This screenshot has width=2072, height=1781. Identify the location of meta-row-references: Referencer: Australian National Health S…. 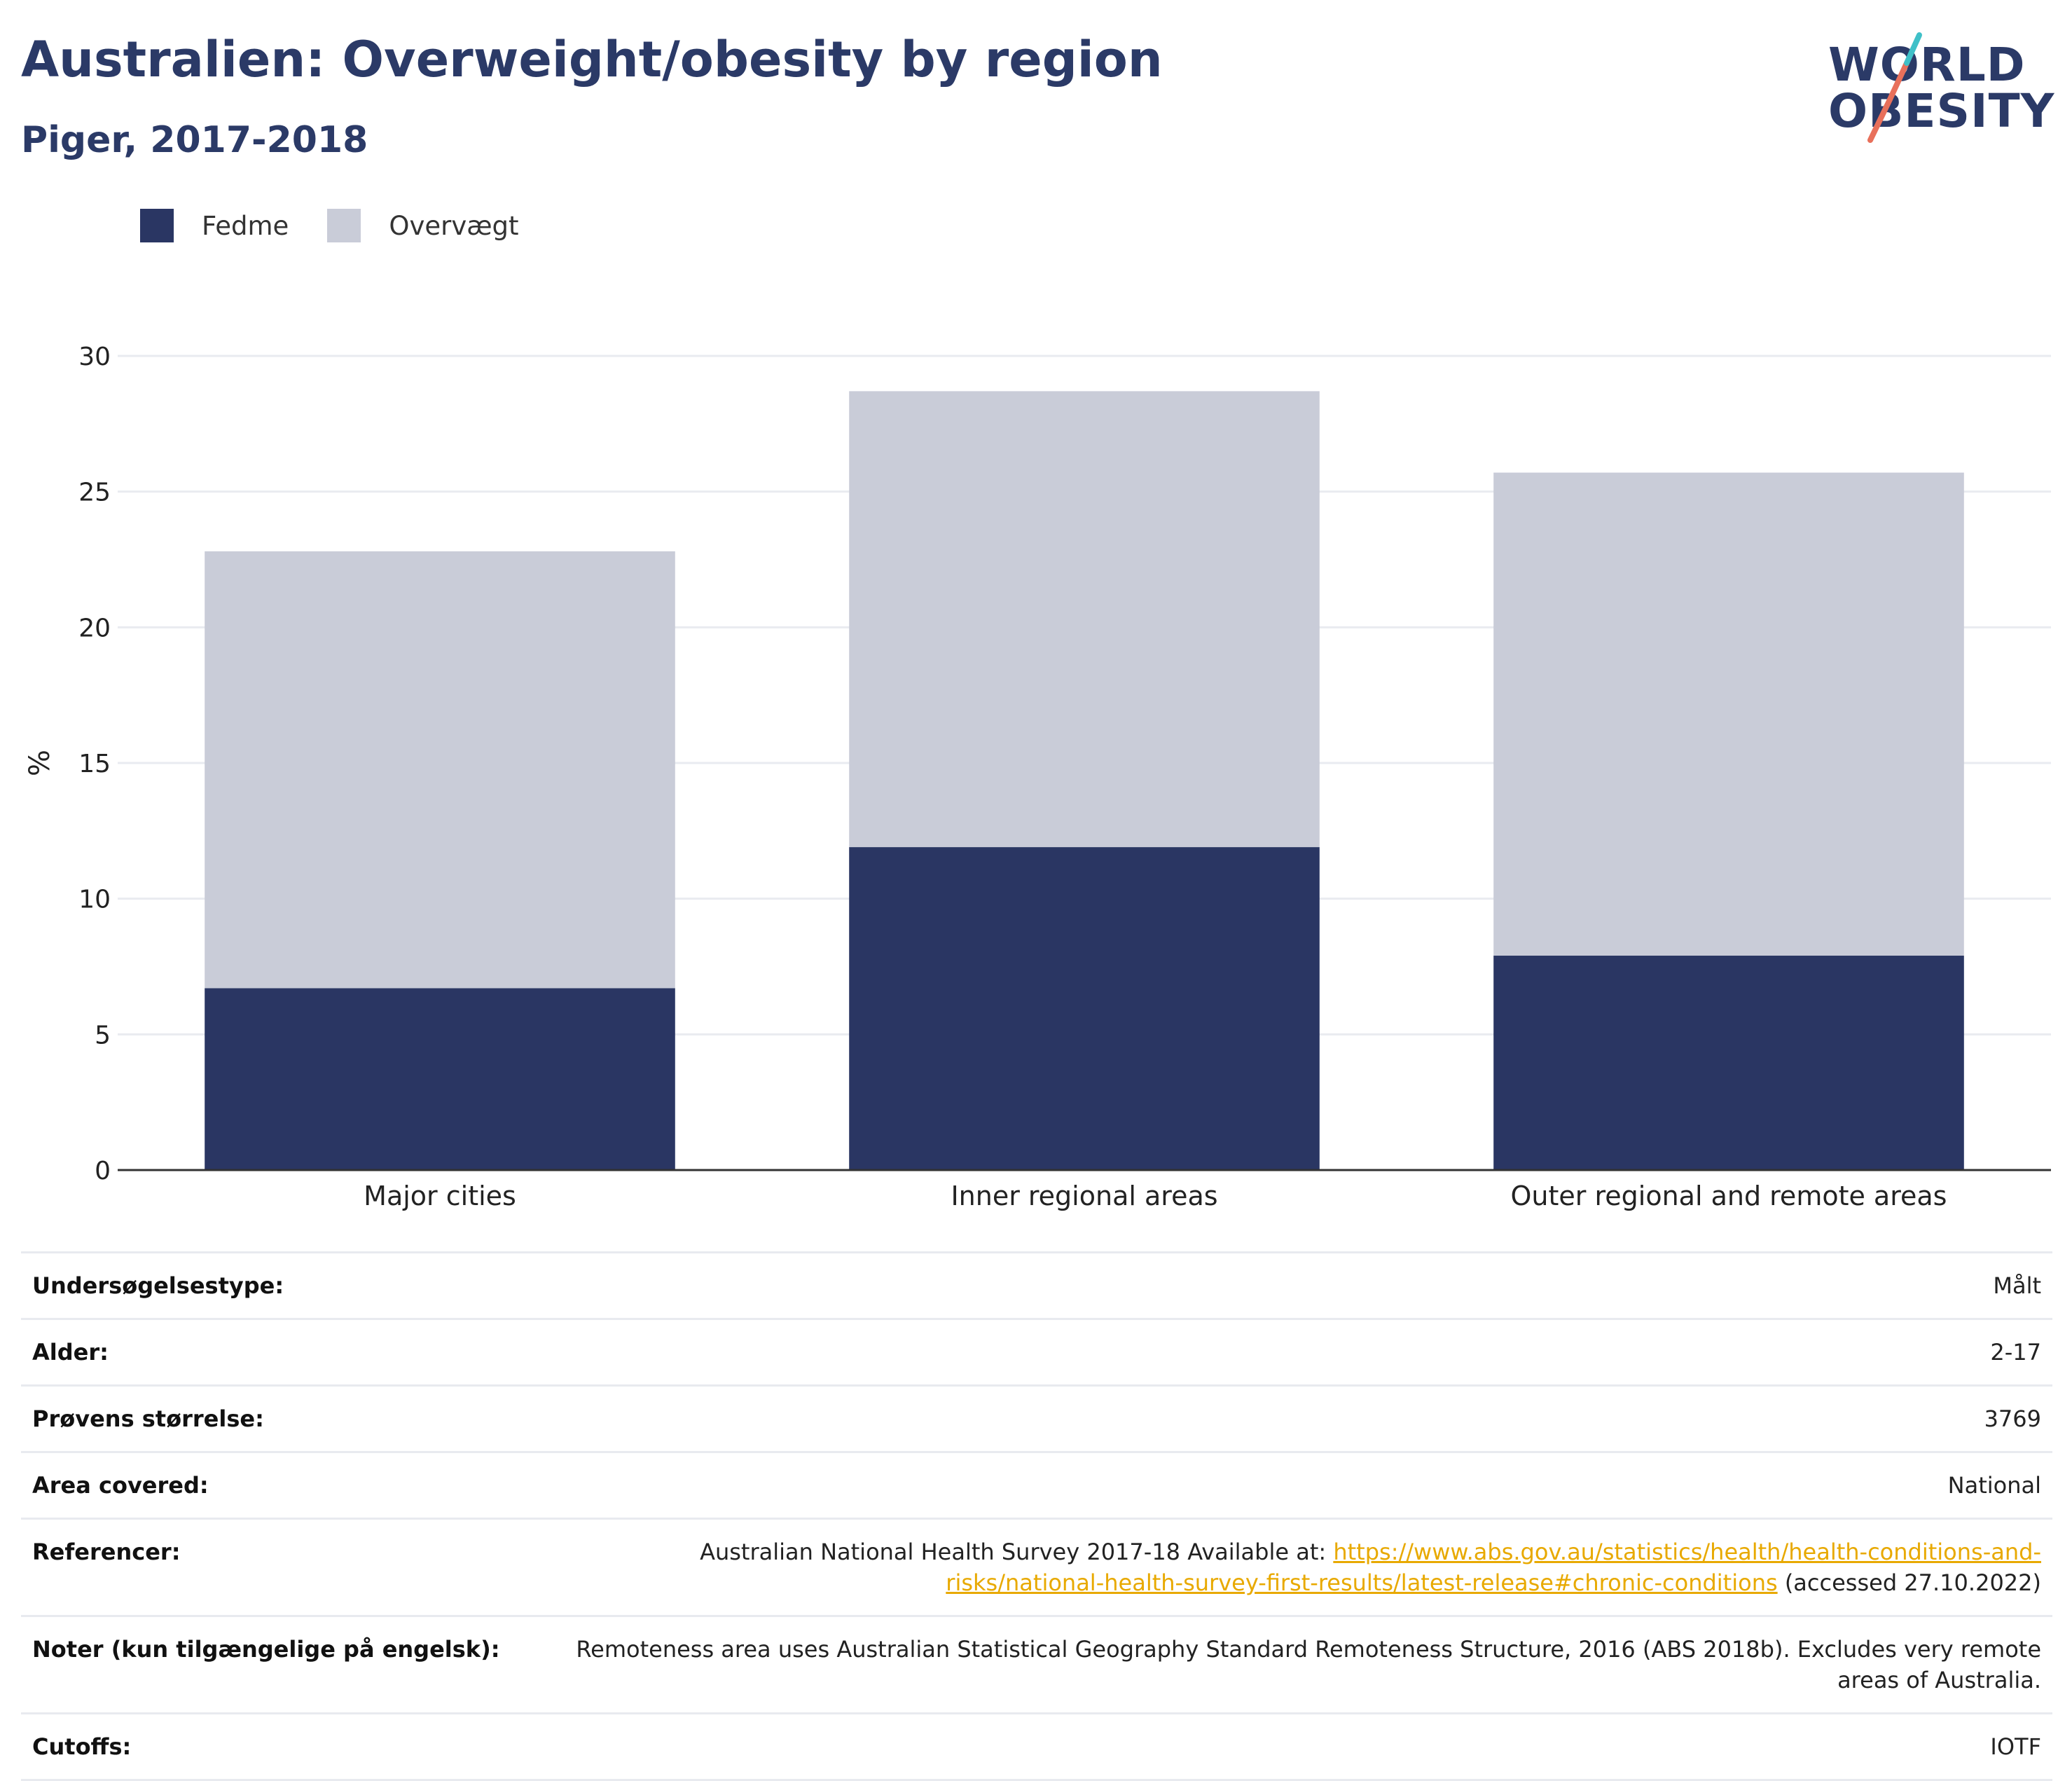
(1037, 1567).